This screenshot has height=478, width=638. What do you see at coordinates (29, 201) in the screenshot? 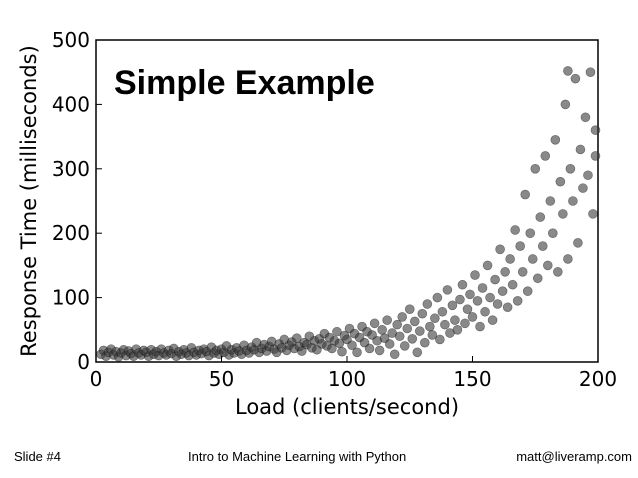
I see `y-axis-label: Response Time (milliseconds)` at bounding box center [29, 201].